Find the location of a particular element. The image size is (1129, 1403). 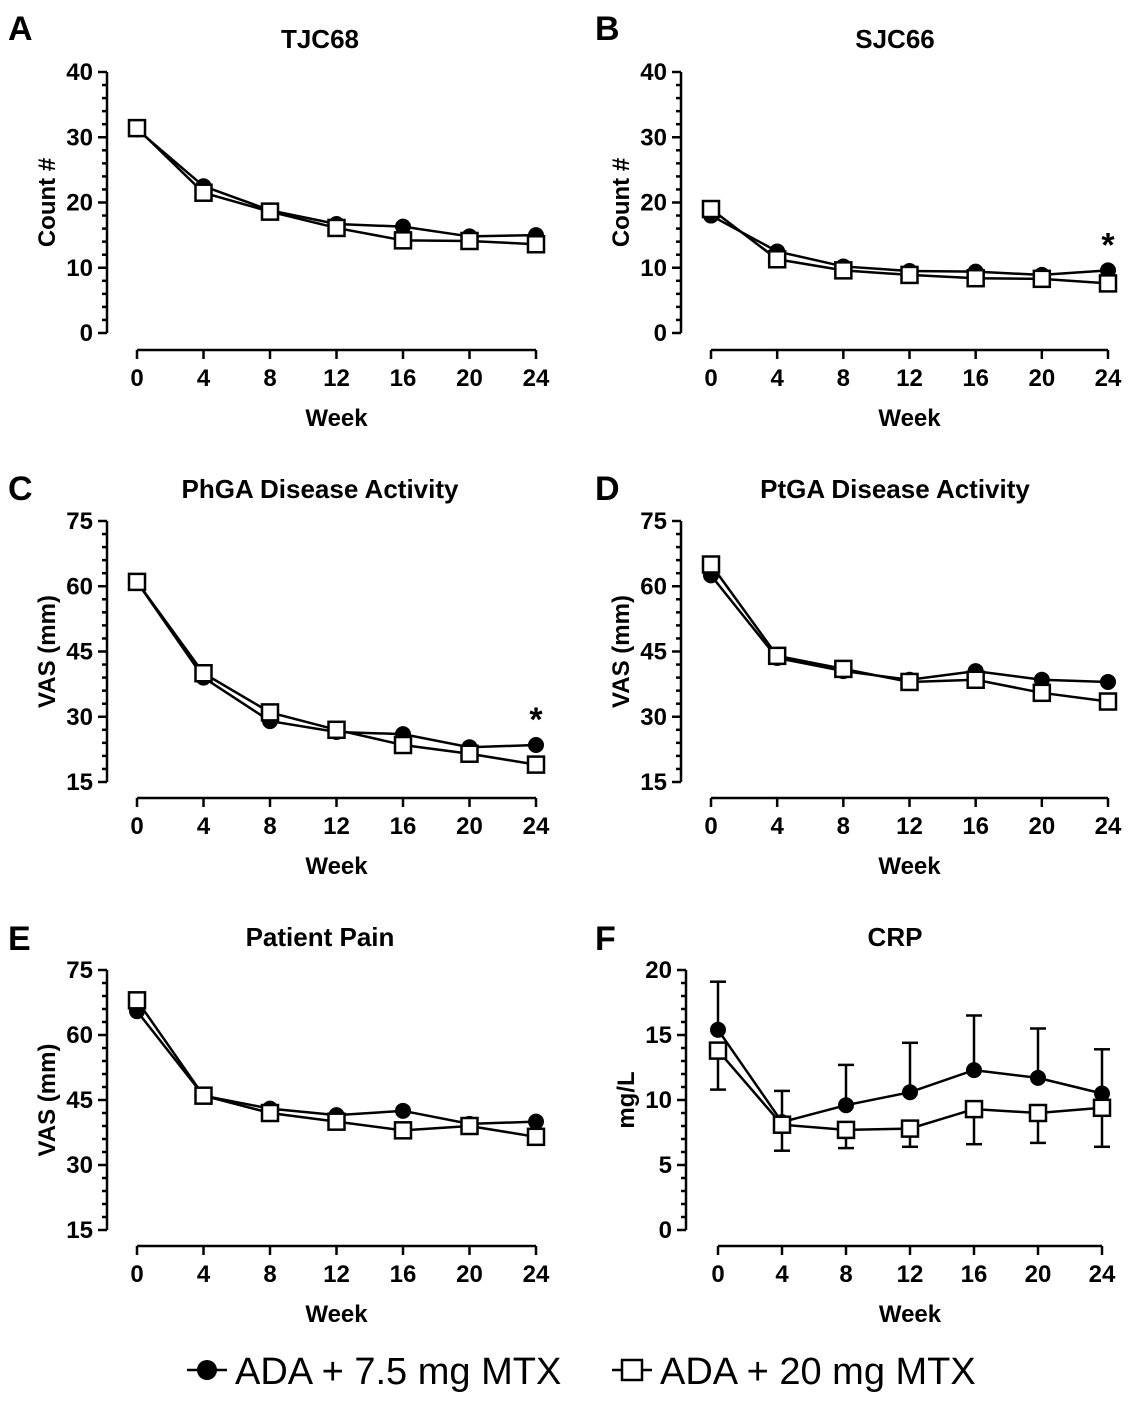

y-axis-label: VAS (mm) is located at coordinates (621, 651).